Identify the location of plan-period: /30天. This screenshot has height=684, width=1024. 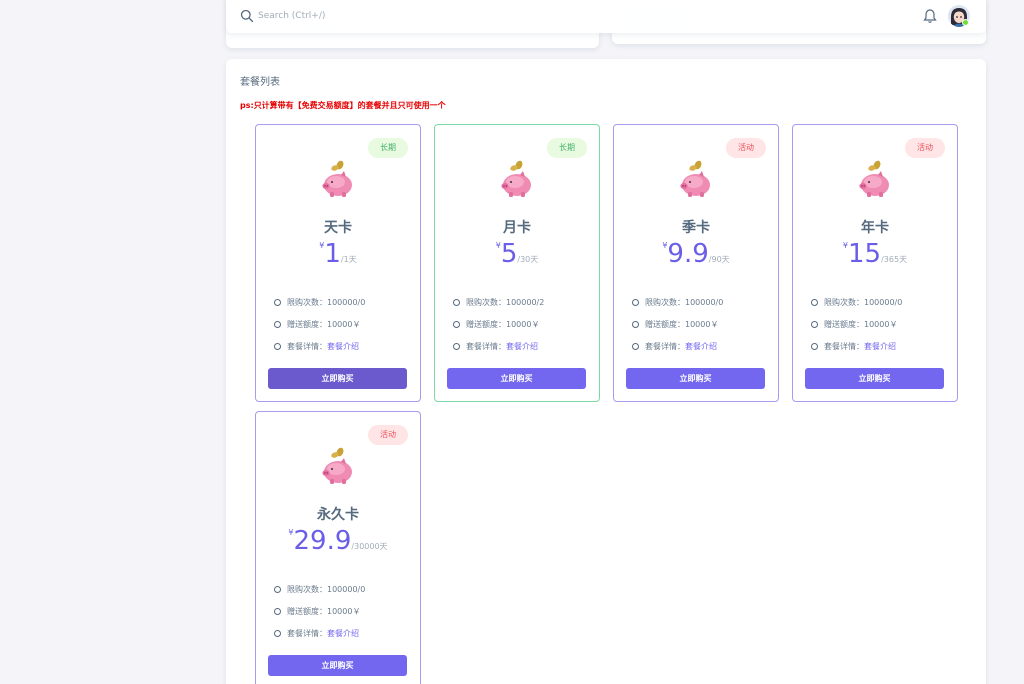
(528, 259).